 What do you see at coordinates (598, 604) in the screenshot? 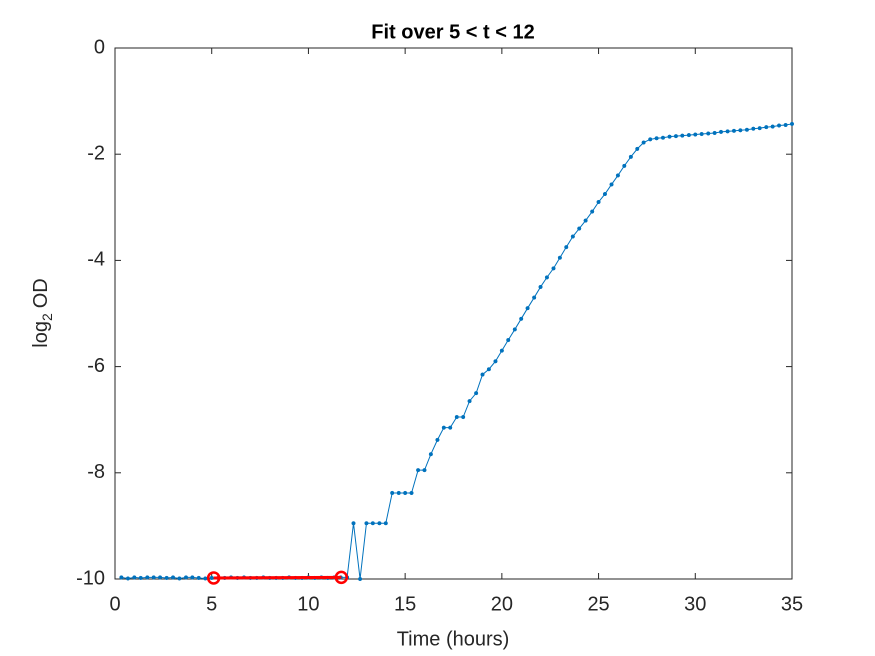
I see `x-tick-label: 25` at bounding box center [598, 604].